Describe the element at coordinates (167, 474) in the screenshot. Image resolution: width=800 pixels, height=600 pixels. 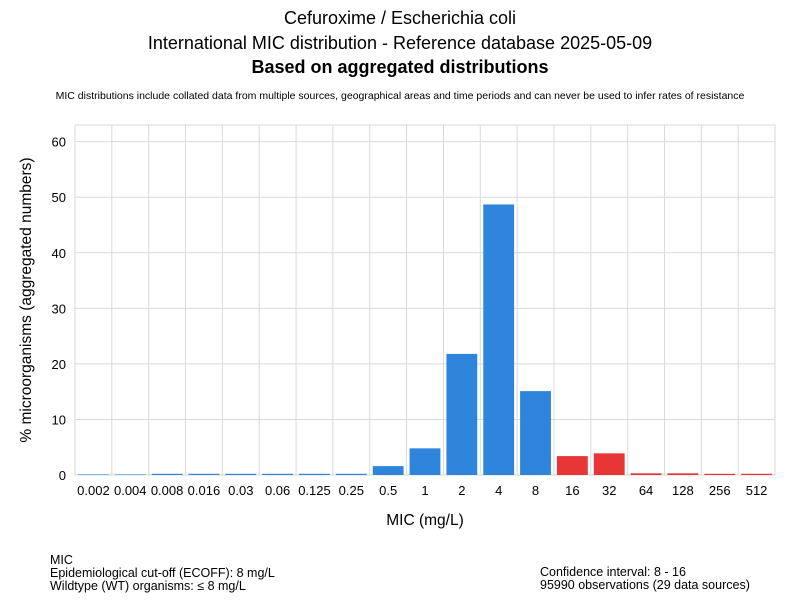
I see `bar-0.008` at that location.